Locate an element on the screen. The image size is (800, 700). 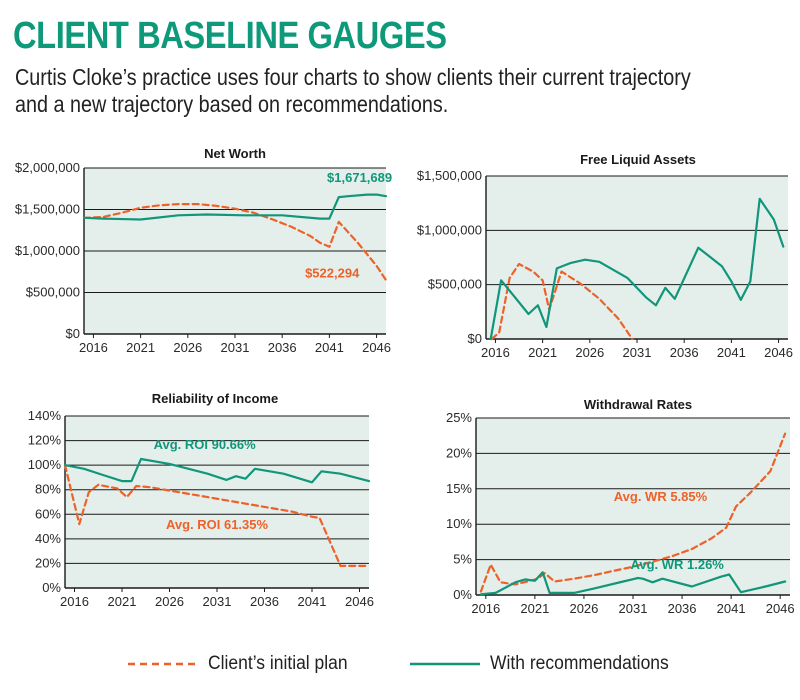
annotation-initial: Avg. WR 5.85% is located at coordinates (661, 496).